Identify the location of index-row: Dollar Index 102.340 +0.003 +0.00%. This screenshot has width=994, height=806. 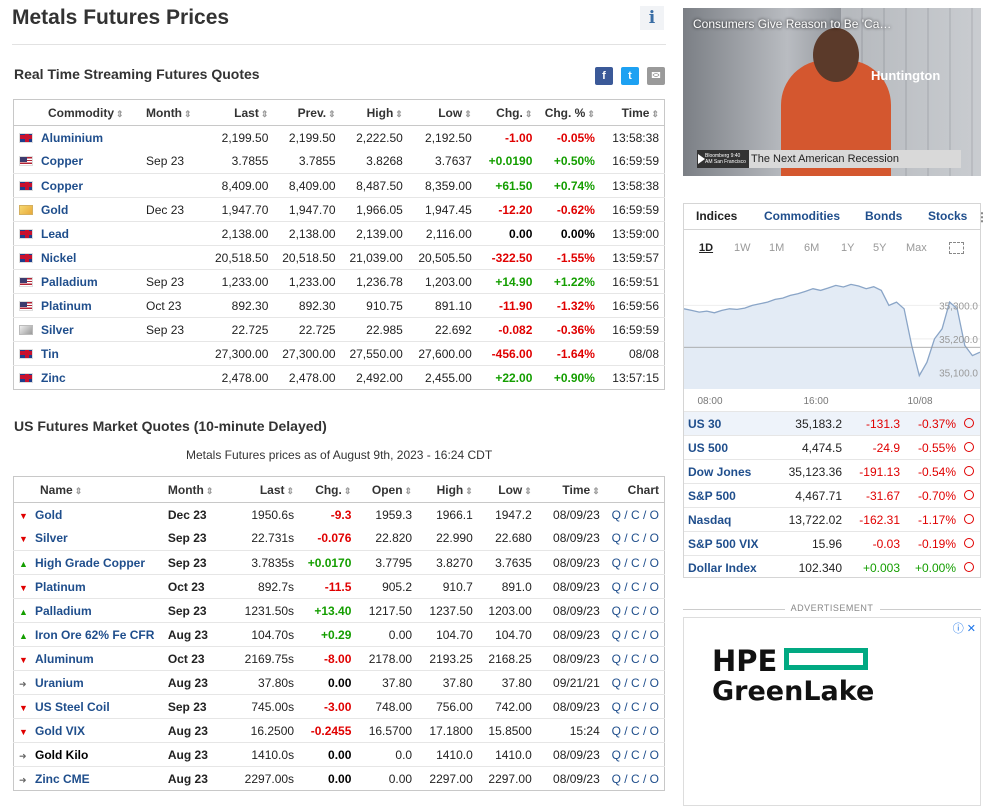
(832, 567).